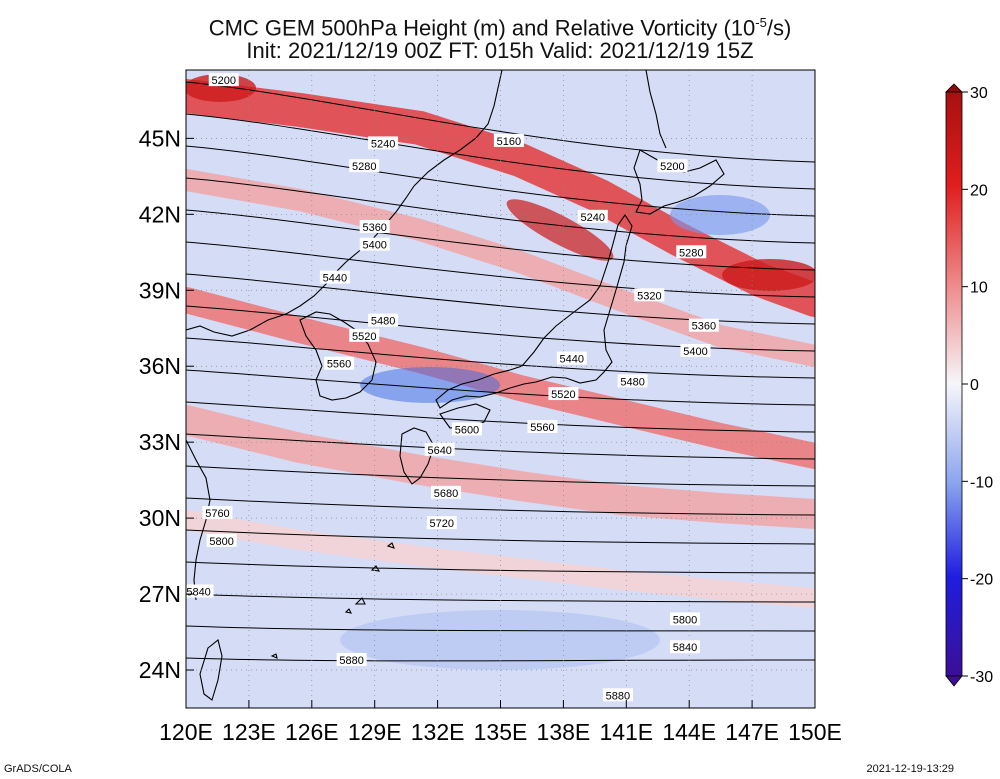 The width and height of the screenshot is (1000, 779). Describe the element at coordinates (438, 732) in the screenshot. I see `lon-tick-label: 132E` at that location.